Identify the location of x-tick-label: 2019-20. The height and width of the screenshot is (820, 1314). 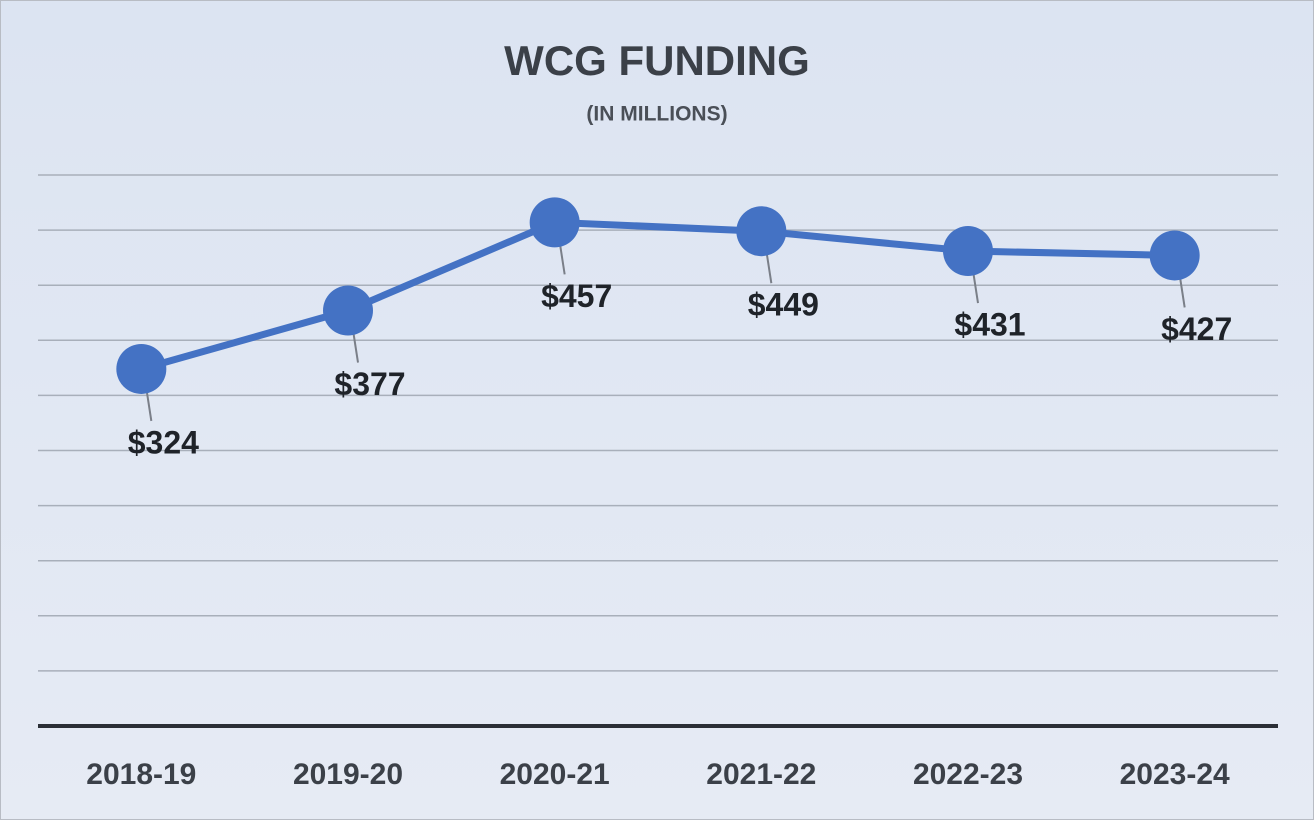
(348, 774).